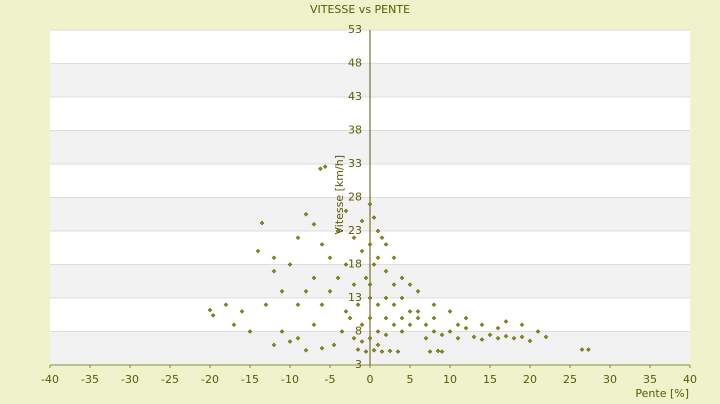  What do you see at coordinates (210, 379) in the screenshot?
I see `x-tick-label: -20` at bounding box center [210, 379].